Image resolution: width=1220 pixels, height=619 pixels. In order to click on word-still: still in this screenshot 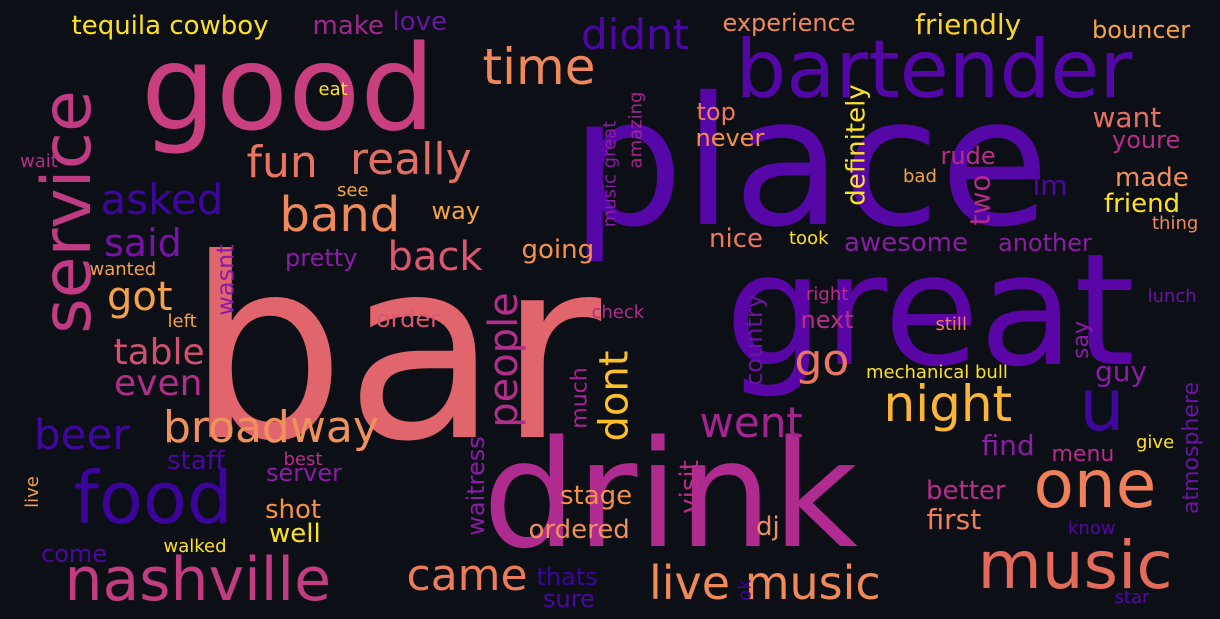, I will do `click(951, 324)`.